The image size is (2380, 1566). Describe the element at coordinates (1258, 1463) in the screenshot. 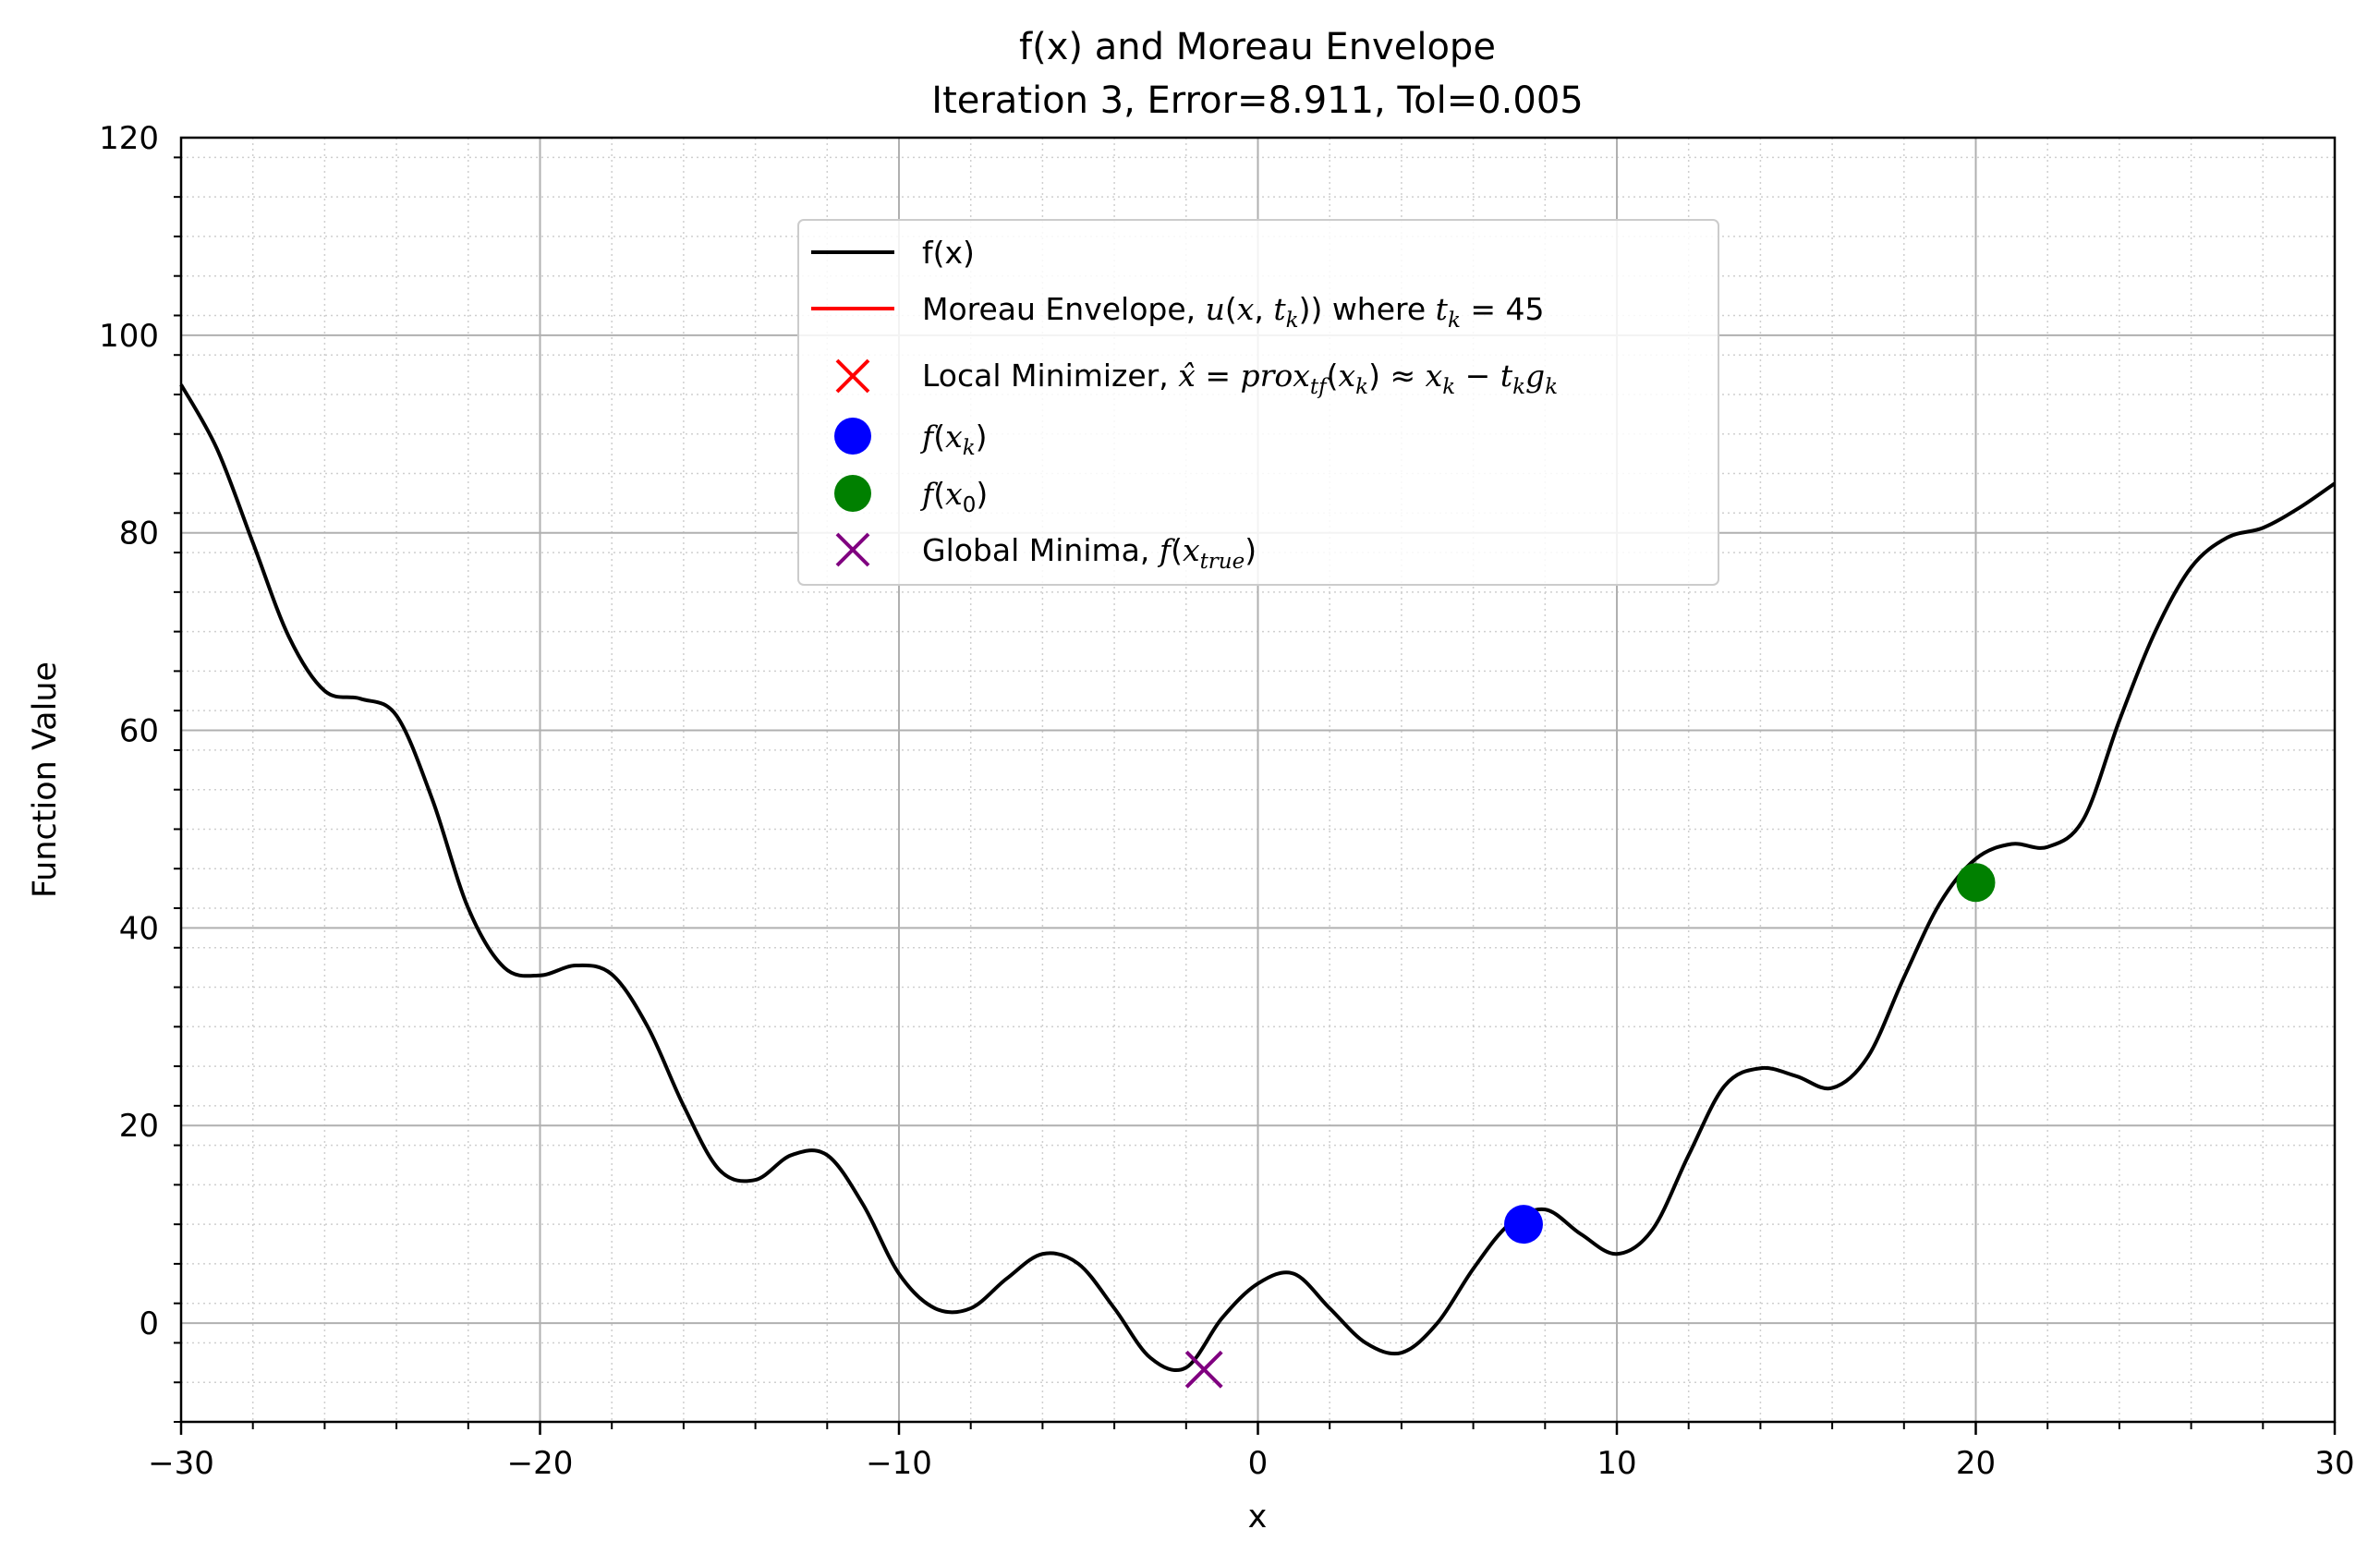

I see `x-tick-label: 0` at that location.